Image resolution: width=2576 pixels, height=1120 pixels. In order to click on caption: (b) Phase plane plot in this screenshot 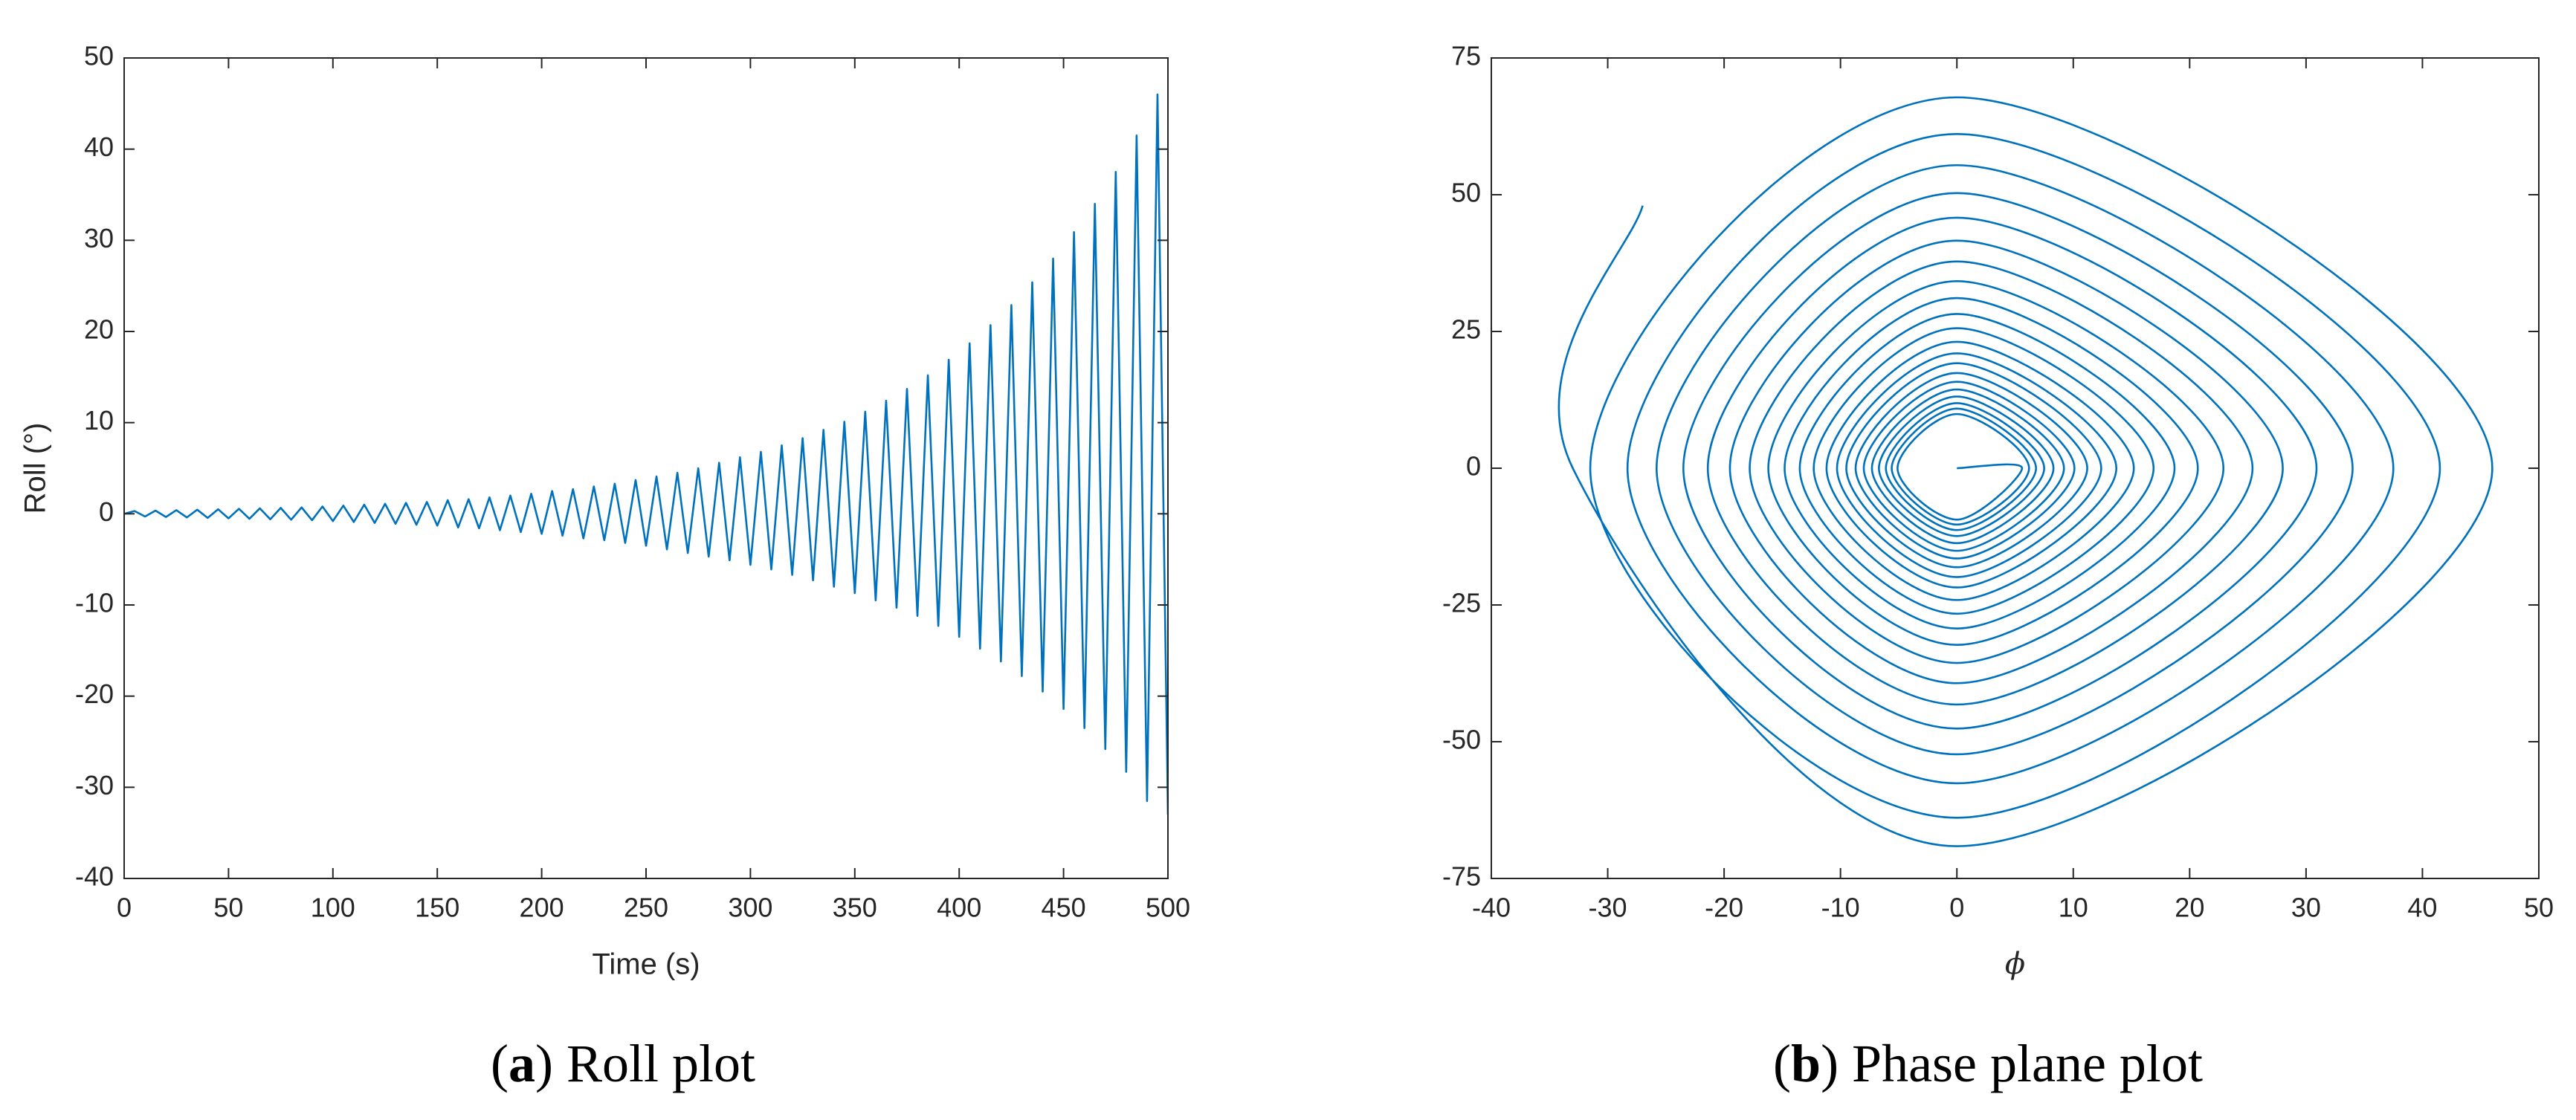, I will do `click(1988, 1063)`.